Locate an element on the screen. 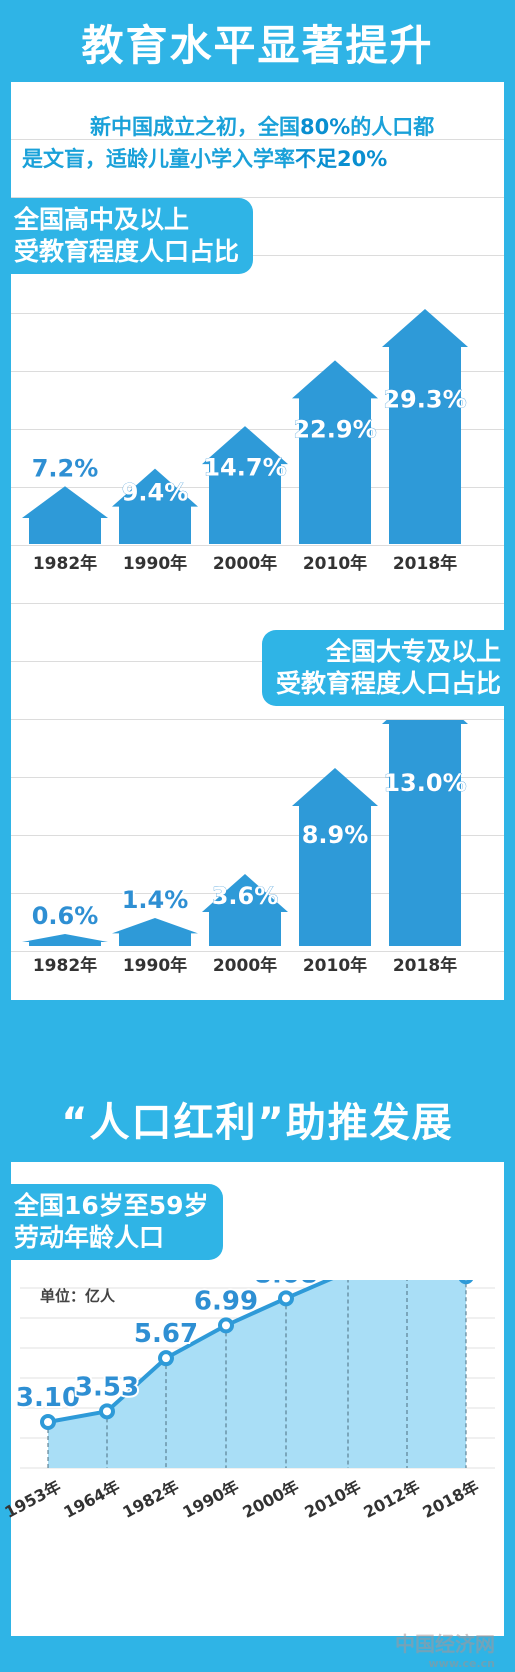  x-category-label: 2012年 is located at coordinates (391, 1499).